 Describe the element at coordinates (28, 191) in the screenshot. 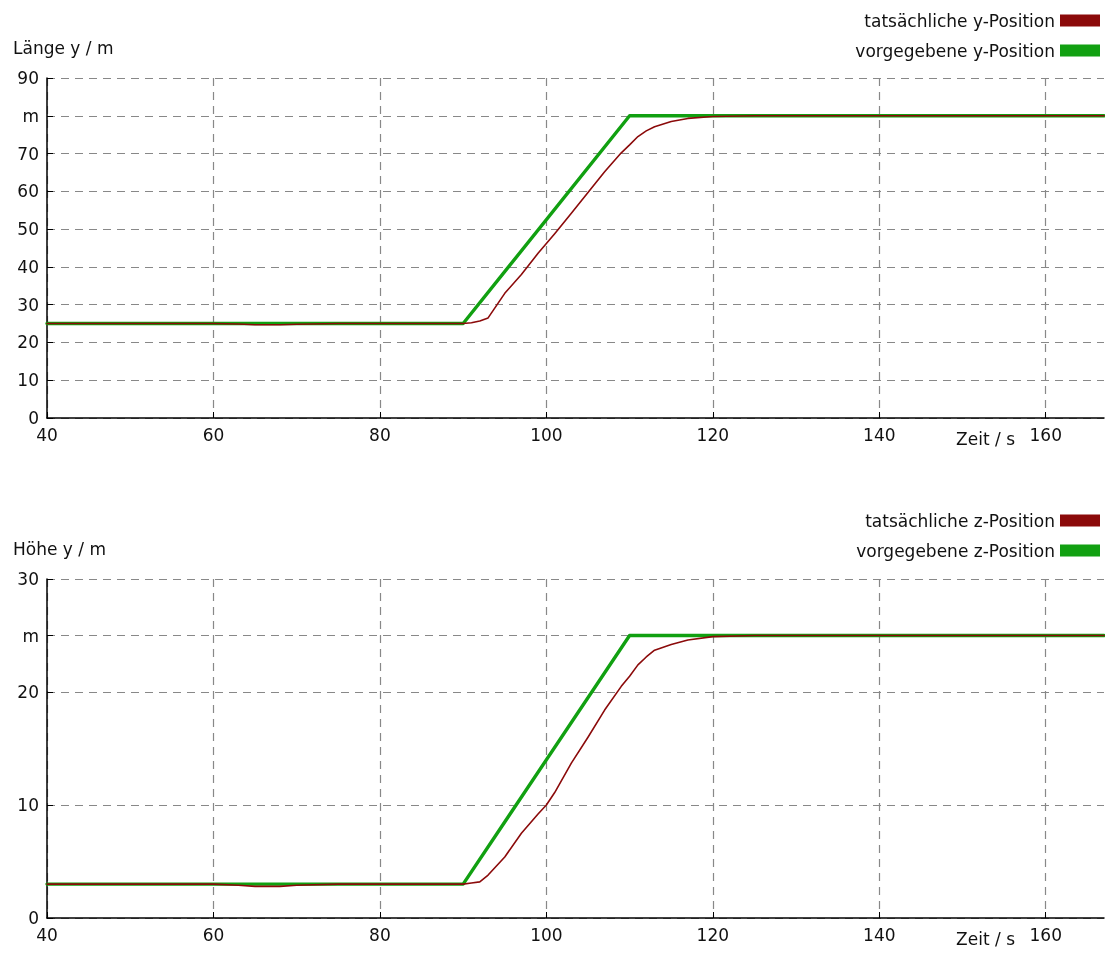

I see `y-tick-label: 60` at that location.